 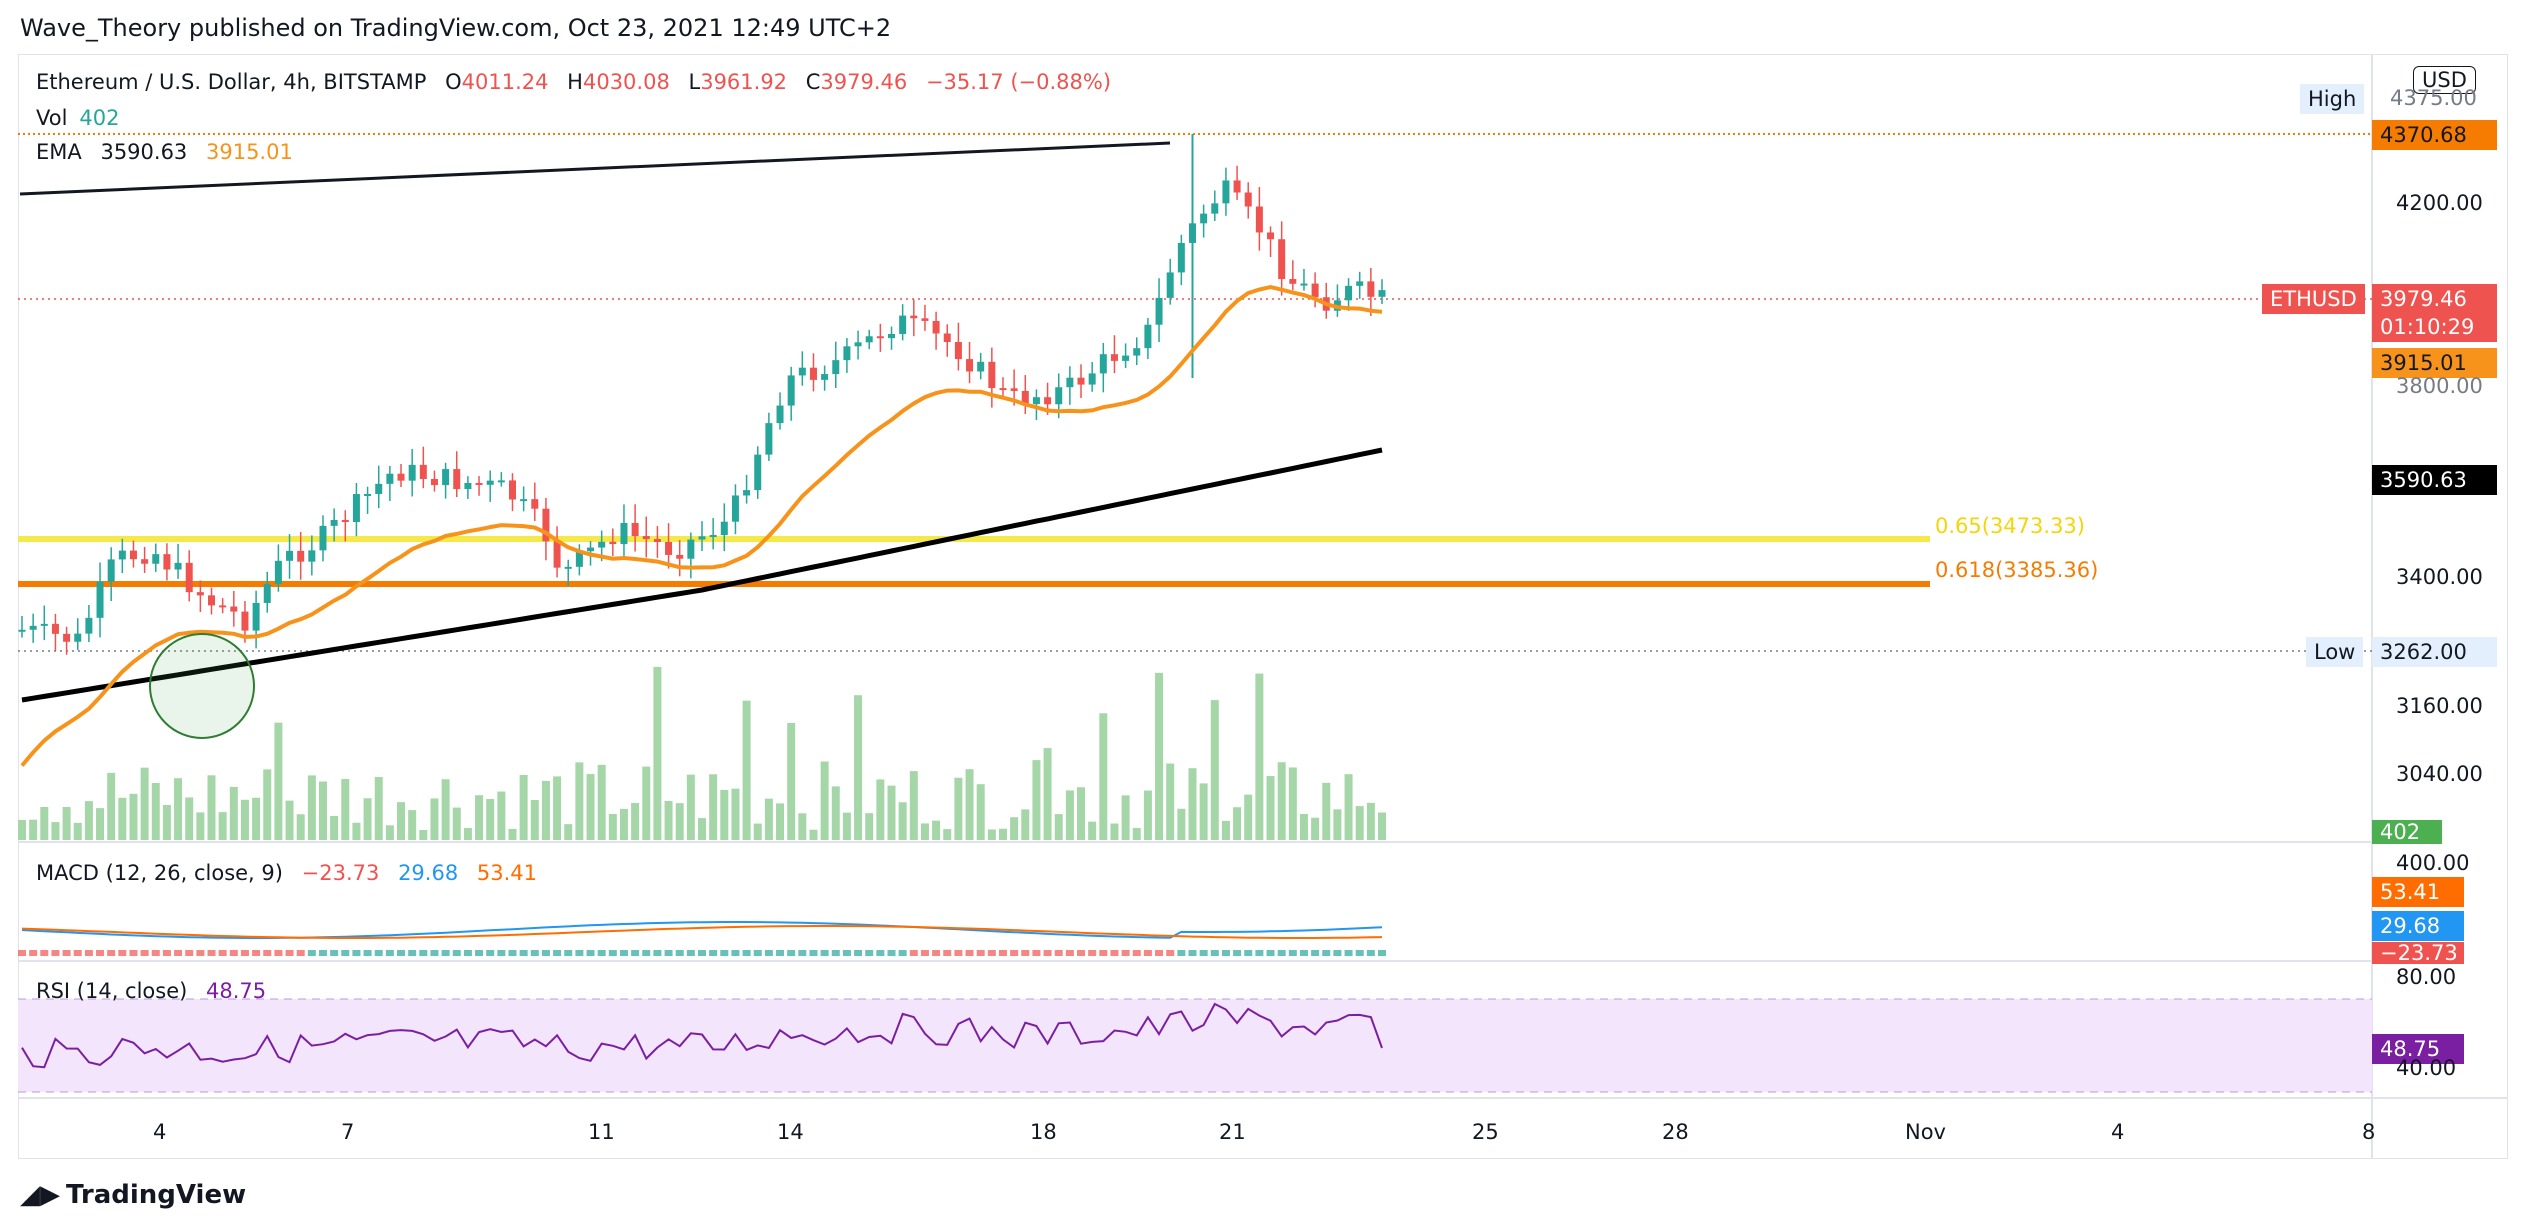 What do you see at coordinates (2418, 1049) in the screenshot?
I see `rsi-value-tag: 48.75` at bounding box center [2418, 1049].